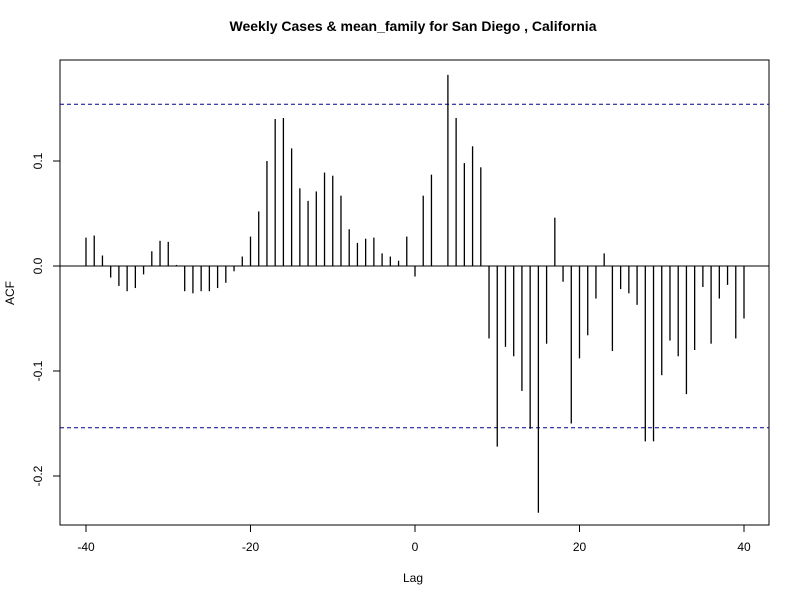 The image size is (800, 600). Describe the element at coordinates (744, 547) in the screenshot. I see `x-tick-label: 40` at that location.